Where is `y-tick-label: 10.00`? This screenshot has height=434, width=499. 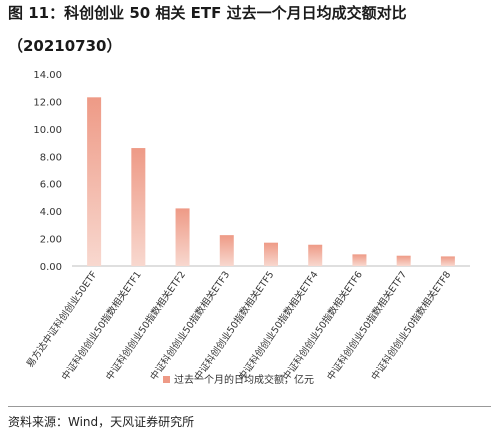
y-tick-label: 10.00 is located at coordinates (47, 130).